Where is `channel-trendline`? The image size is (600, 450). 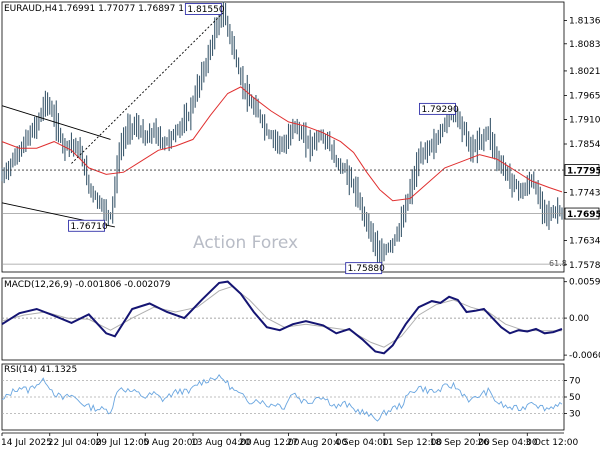 channel-trendline is located at coordinates (56, 122).